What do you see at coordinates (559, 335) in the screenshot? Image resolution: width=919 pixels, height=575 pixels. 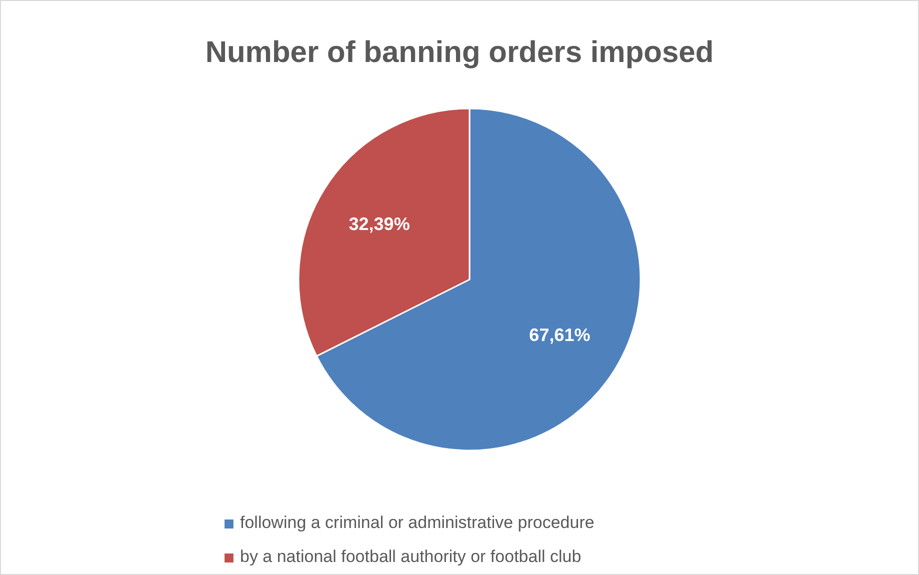 I see `data-label: 67,61%` at bounding box center [559, 335].